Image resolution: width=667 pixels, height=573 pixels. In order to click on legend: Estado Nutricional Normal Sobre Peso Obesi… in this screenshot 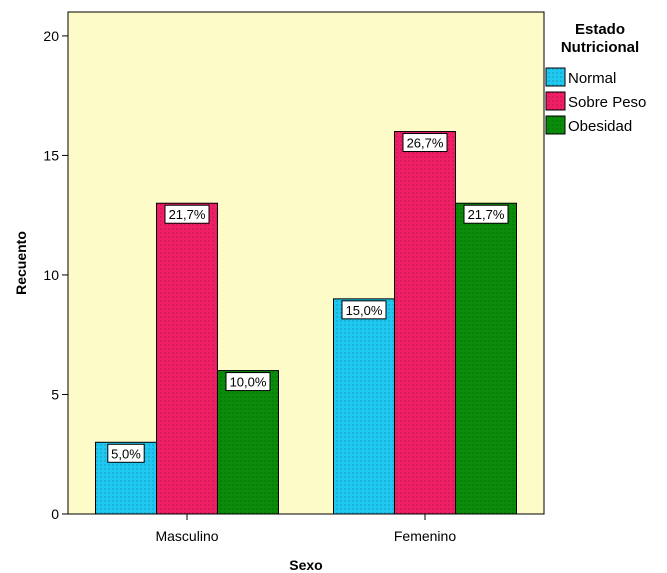, I will do `click(595, 78)`.